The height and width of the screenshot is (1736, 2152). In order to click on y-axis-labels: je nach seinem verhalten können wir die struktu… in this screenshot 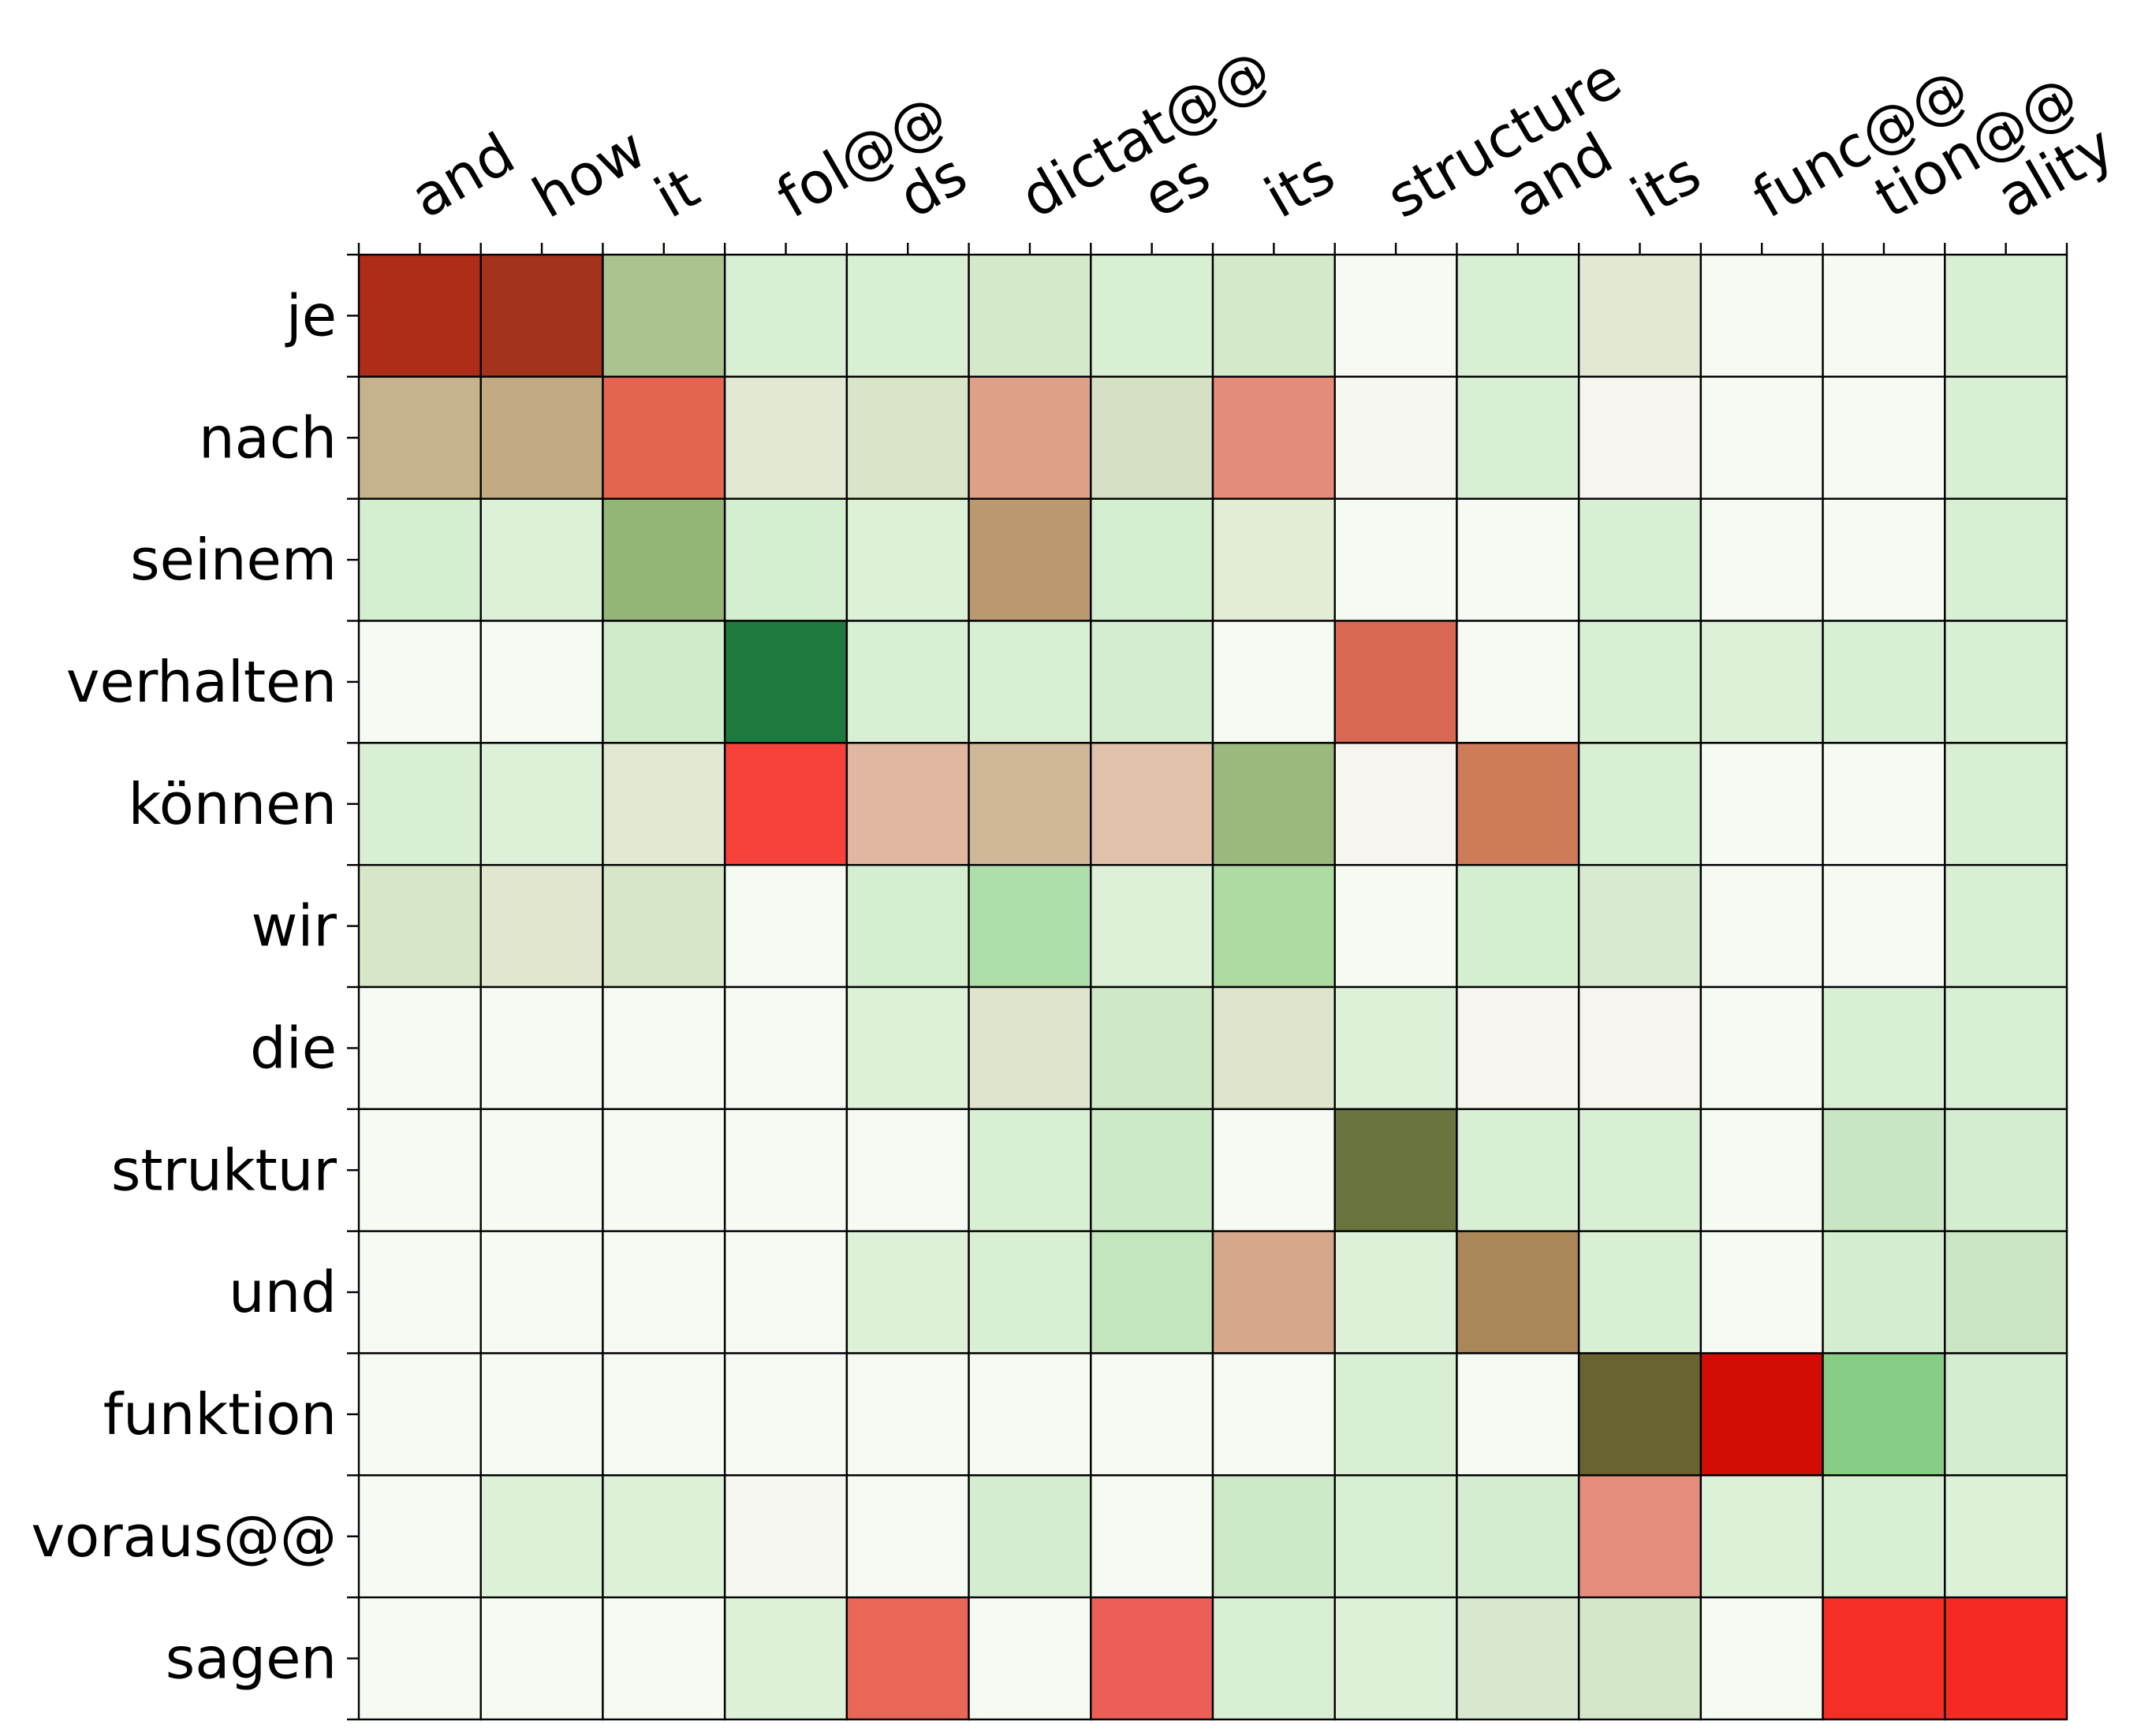, I will do `click(184, 986)`.